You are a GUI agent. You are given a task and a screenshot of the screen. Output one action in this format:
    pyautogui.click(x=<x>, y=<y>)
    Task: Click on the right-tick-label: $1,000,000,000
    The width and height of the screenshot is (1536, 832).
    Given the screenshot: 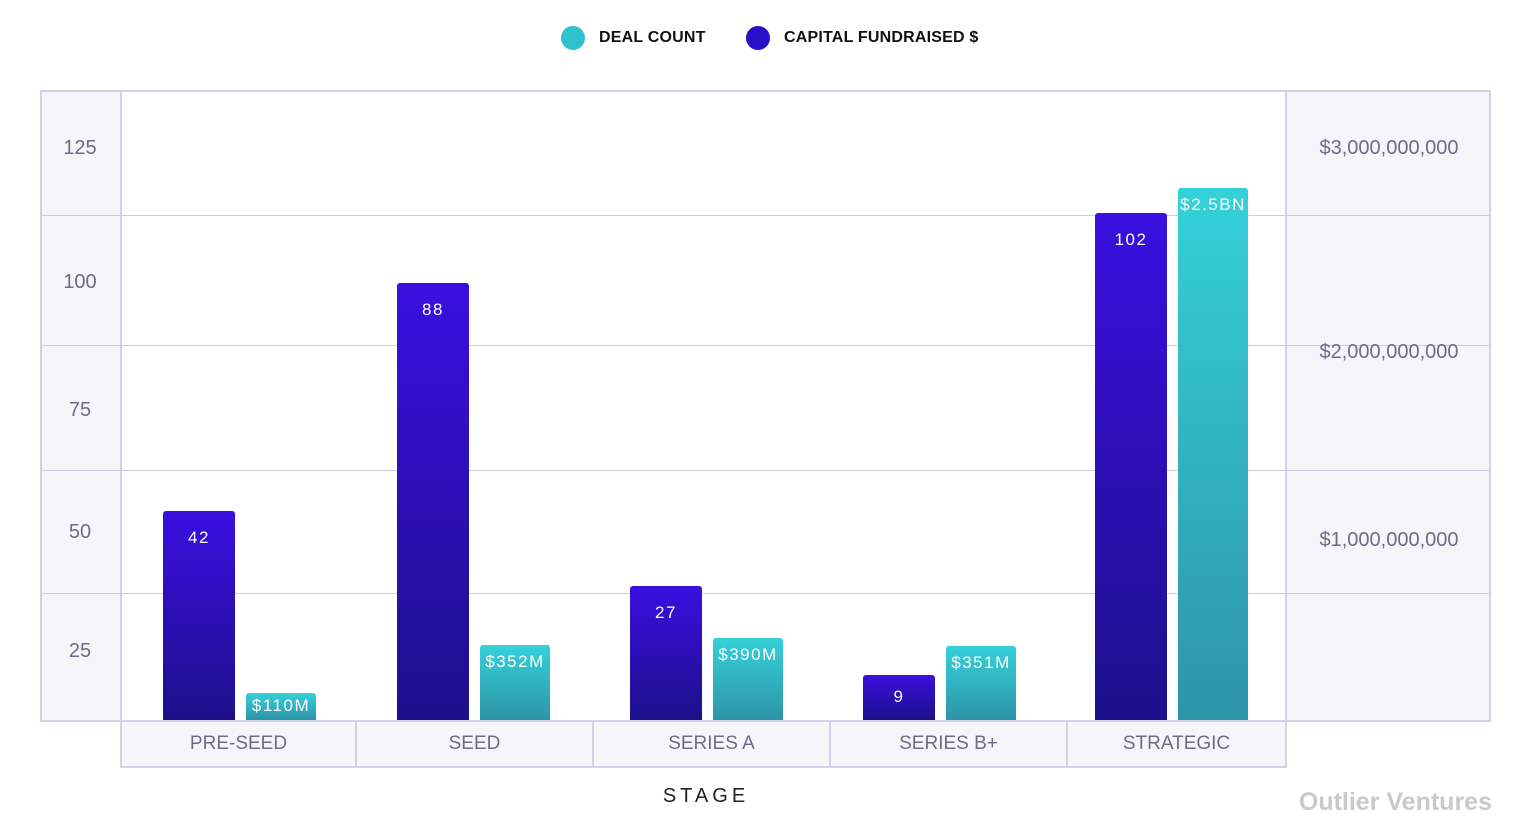 What is the action you would take?
    pyautogui.click(x=1389, y=540)
    